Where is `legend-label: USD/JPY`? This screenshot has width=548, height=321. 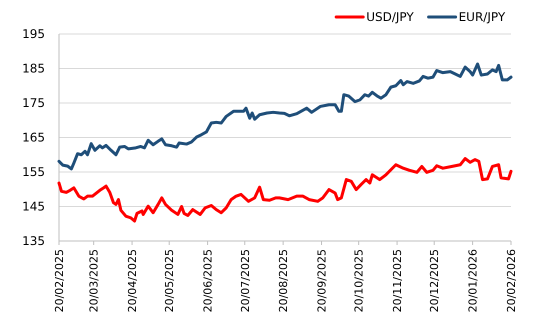
legend-label: USD/JPY is located at coordinates (390, 17).